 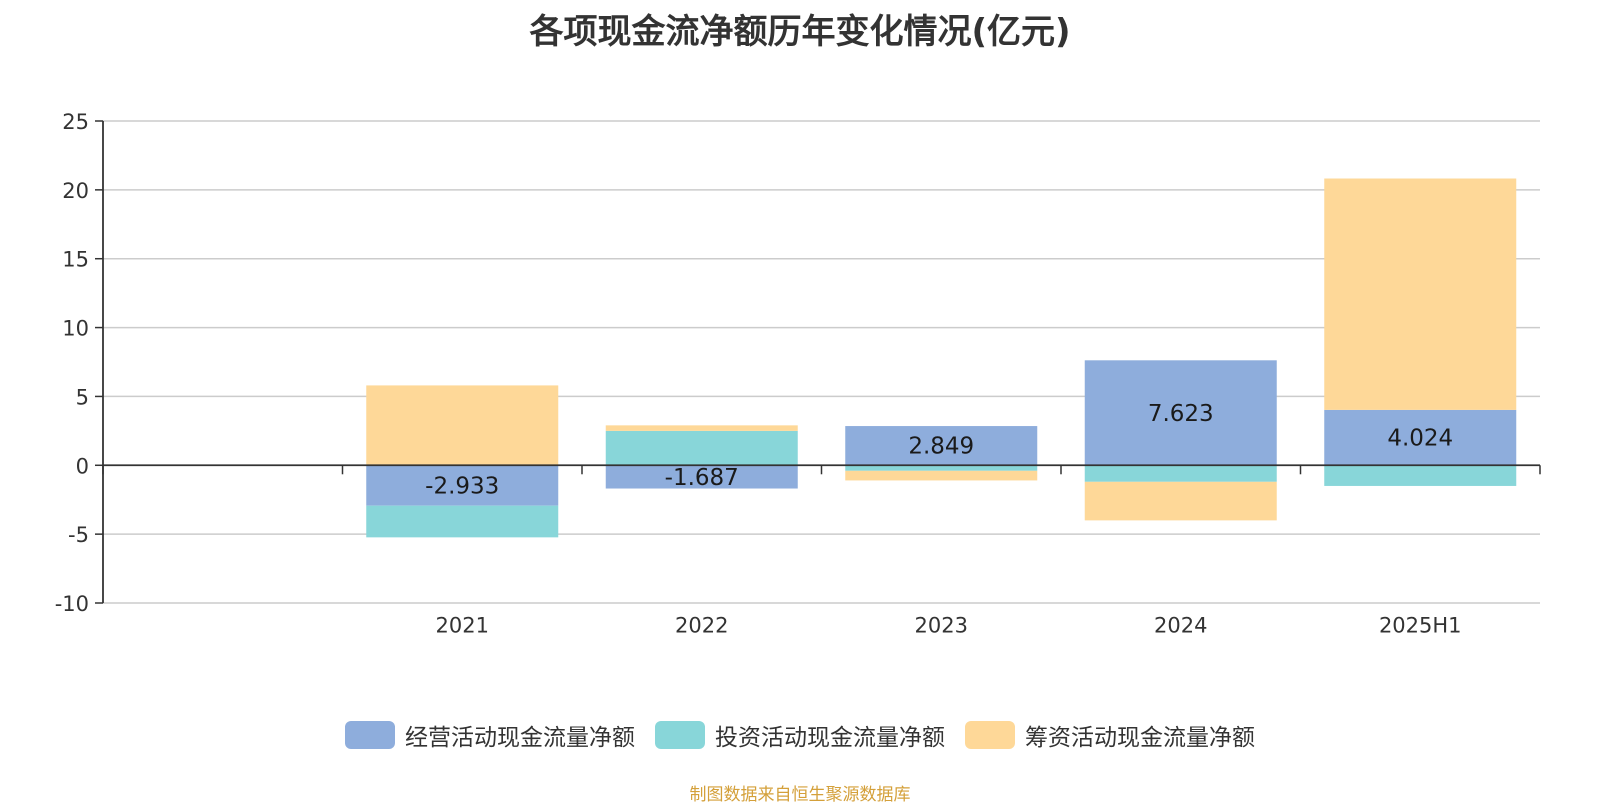 What do you see at coordinates (800, 32) in the screenshot?
I see `chart-title: 各项现金流净额历年变化情况(亿元)` at bounding box center [800, 32].